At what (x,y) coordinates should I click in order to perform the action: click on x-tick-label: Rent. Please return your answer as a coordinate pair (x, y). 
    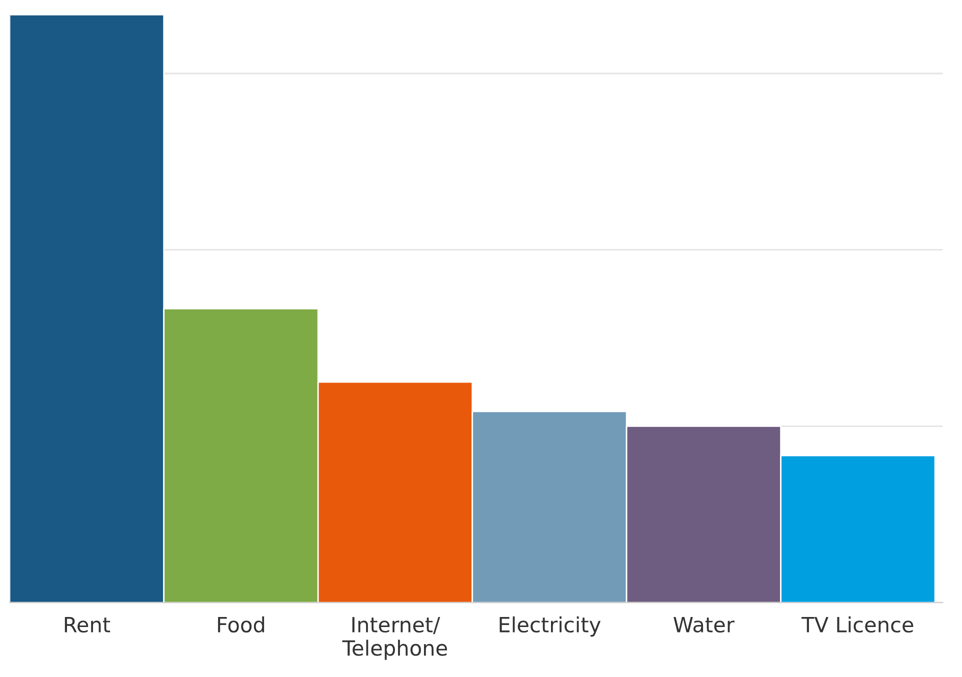
    Looking at the image, I should click on (87, 625).